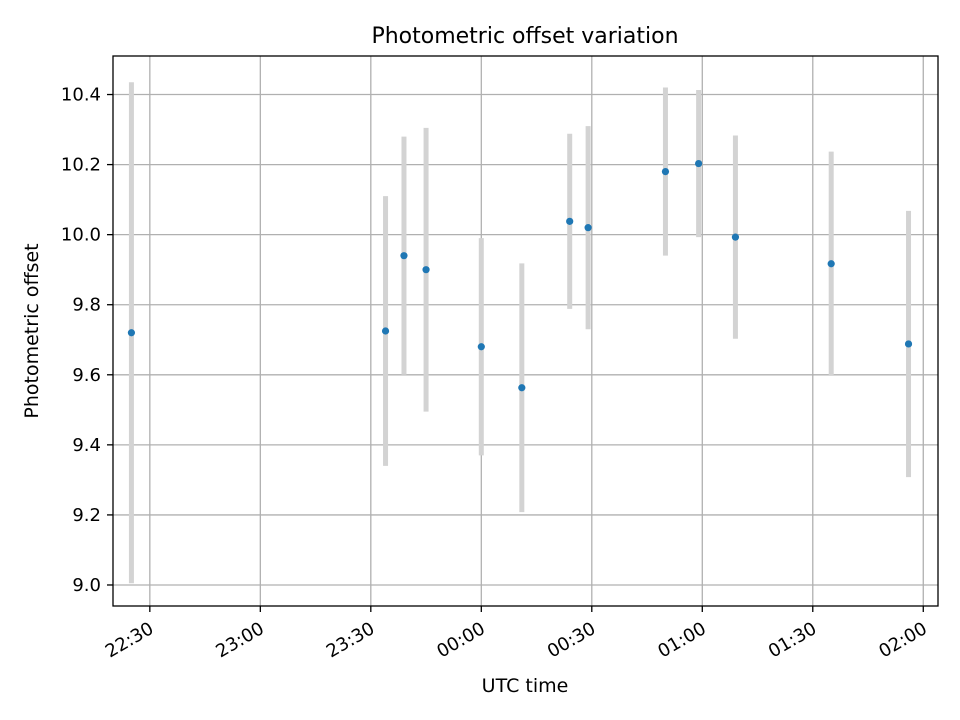 The width and height of the screenshot is (960, 720). What do you see at coordinates (524, 36) in the screenshot?
I see `chart-title: Photometric offset variation` at bounding box center [524, 36].